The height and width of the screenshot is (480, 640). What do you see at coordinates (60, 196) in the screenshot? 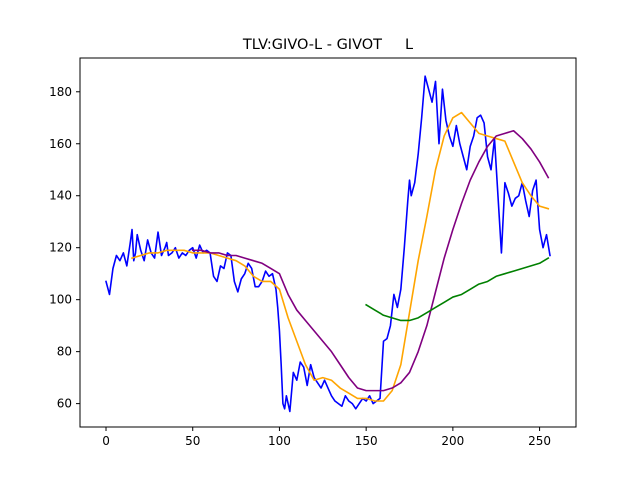
I see `y-tick-label: 140` at bounding box center [60, 196].